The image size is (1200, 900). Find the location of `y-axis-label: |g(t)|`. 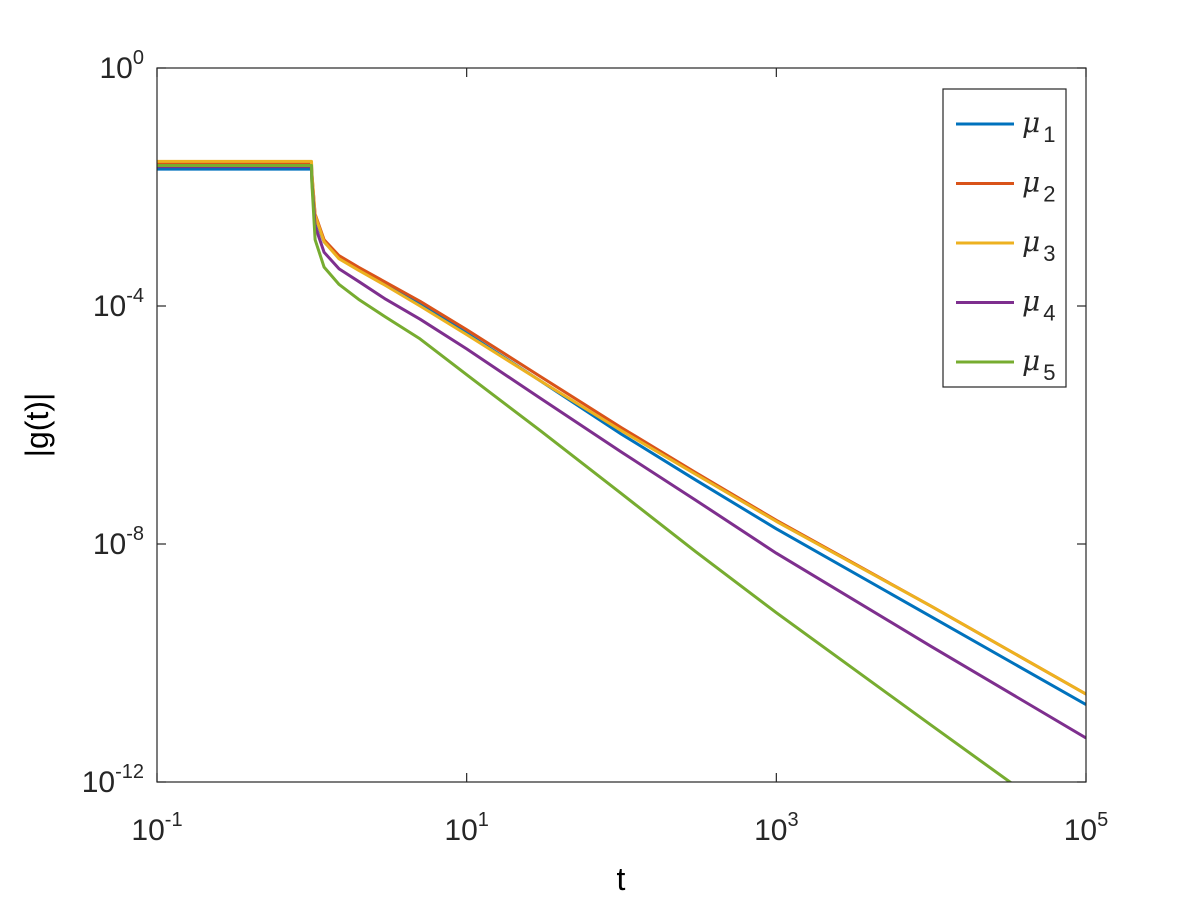

y-axis-label: |g(t)| is located at coordinates (37, 425).